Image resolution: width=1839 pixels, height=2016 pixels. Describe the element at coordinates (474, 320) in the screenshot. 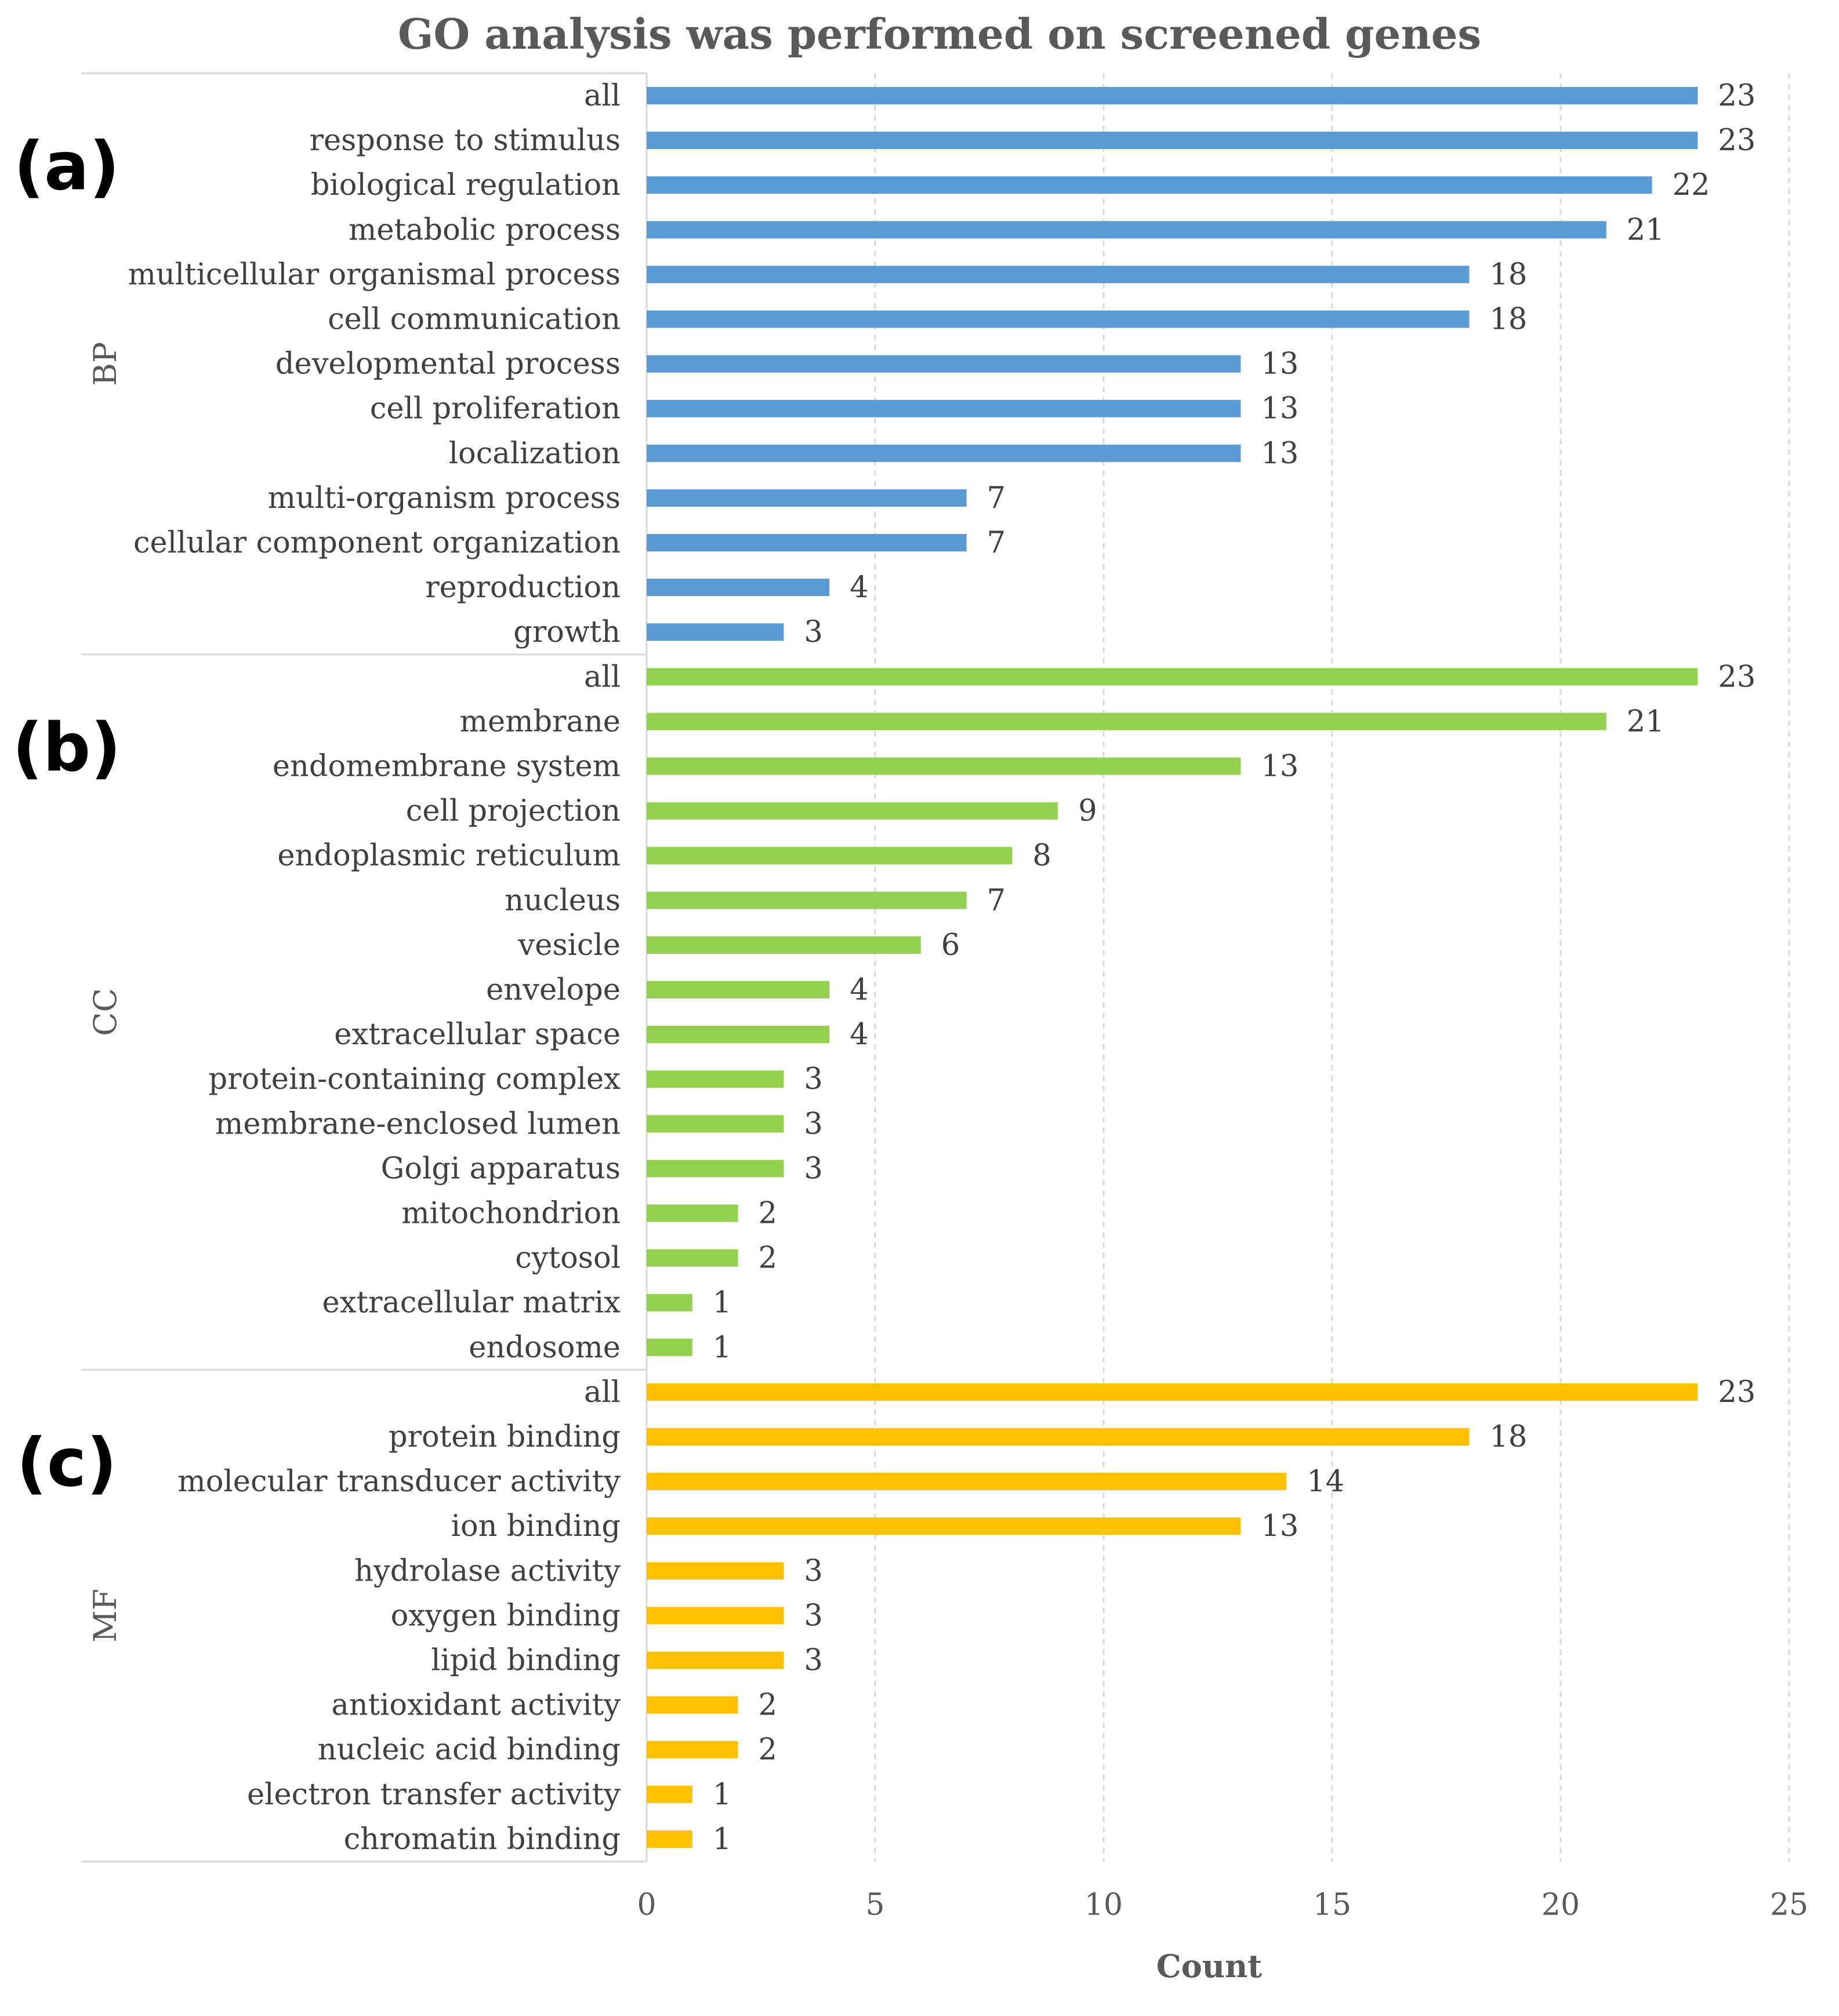

I see `category-label: cell communication` at that location.